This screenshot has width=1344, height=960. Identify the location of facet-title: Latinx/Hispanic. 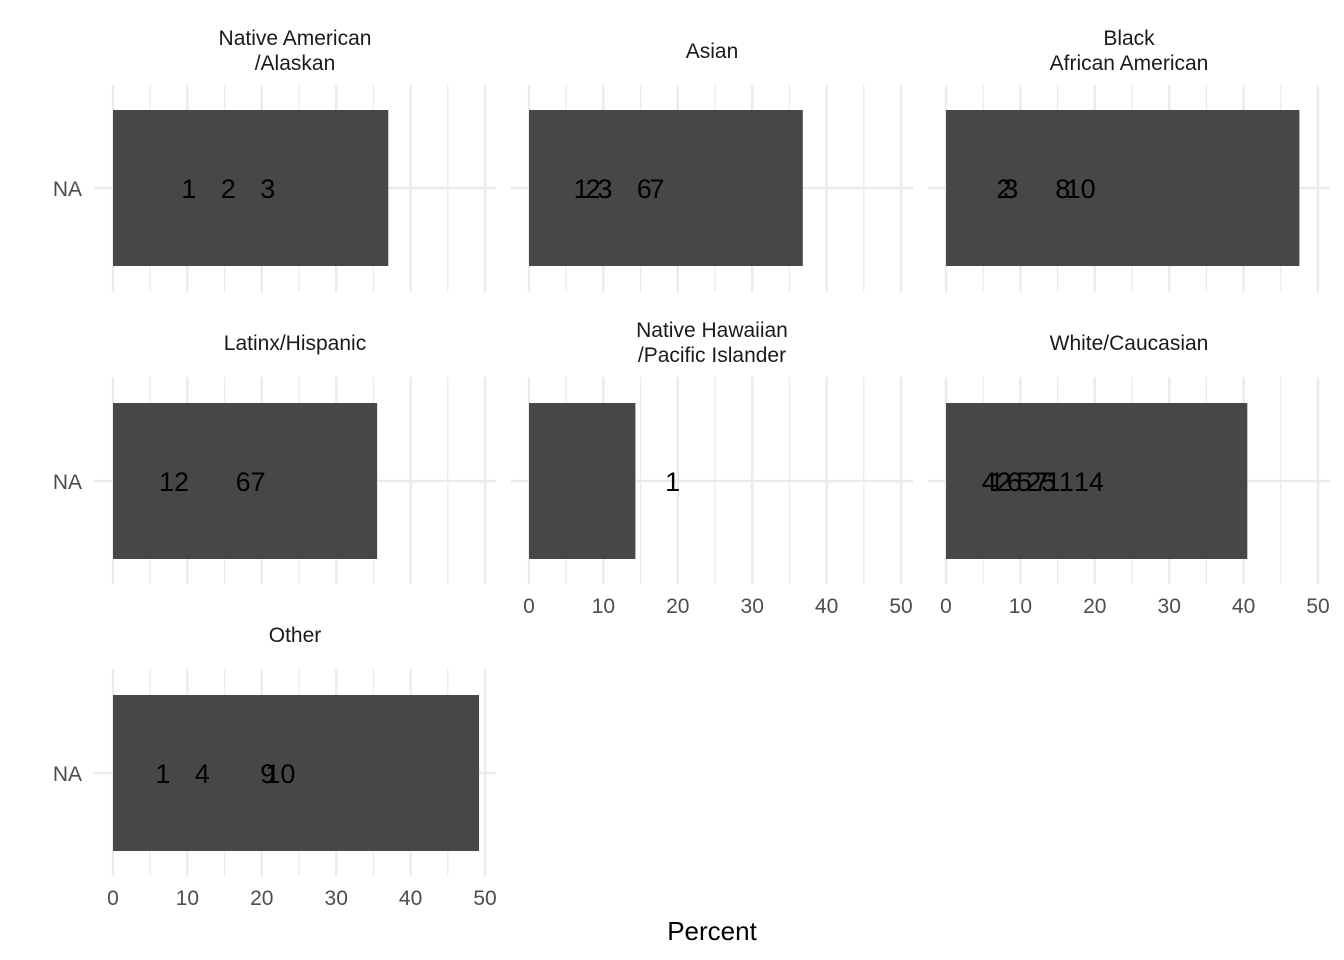
(295, 343).